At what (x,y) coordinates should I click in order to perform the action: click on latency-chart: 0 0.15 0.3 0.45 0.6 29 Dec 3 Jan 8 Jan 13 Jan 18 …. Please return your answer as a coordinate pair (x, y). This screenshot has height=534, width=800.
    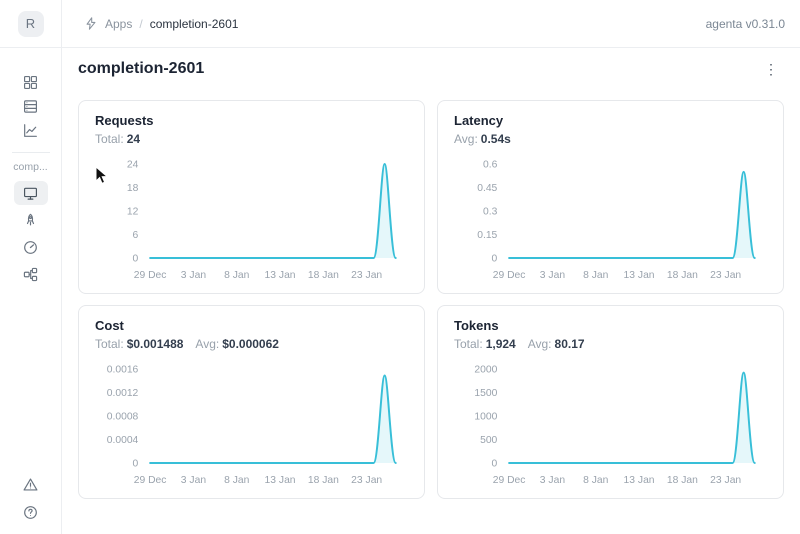
    Looking at the image, I should click on (611, 220).